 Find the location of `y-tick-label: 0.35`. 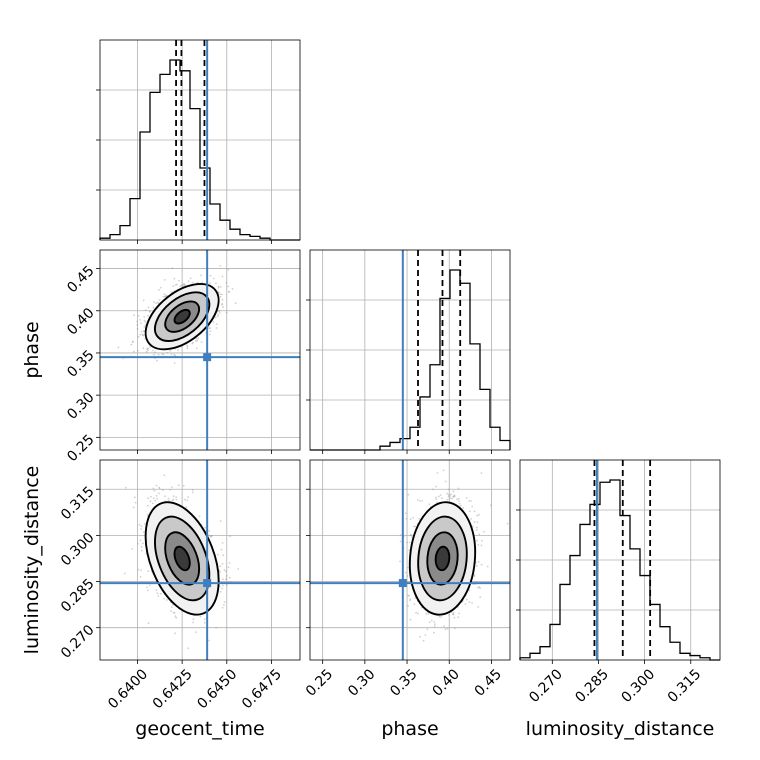

y-tick-label: 0.35 is located at coordinates (80, 363).